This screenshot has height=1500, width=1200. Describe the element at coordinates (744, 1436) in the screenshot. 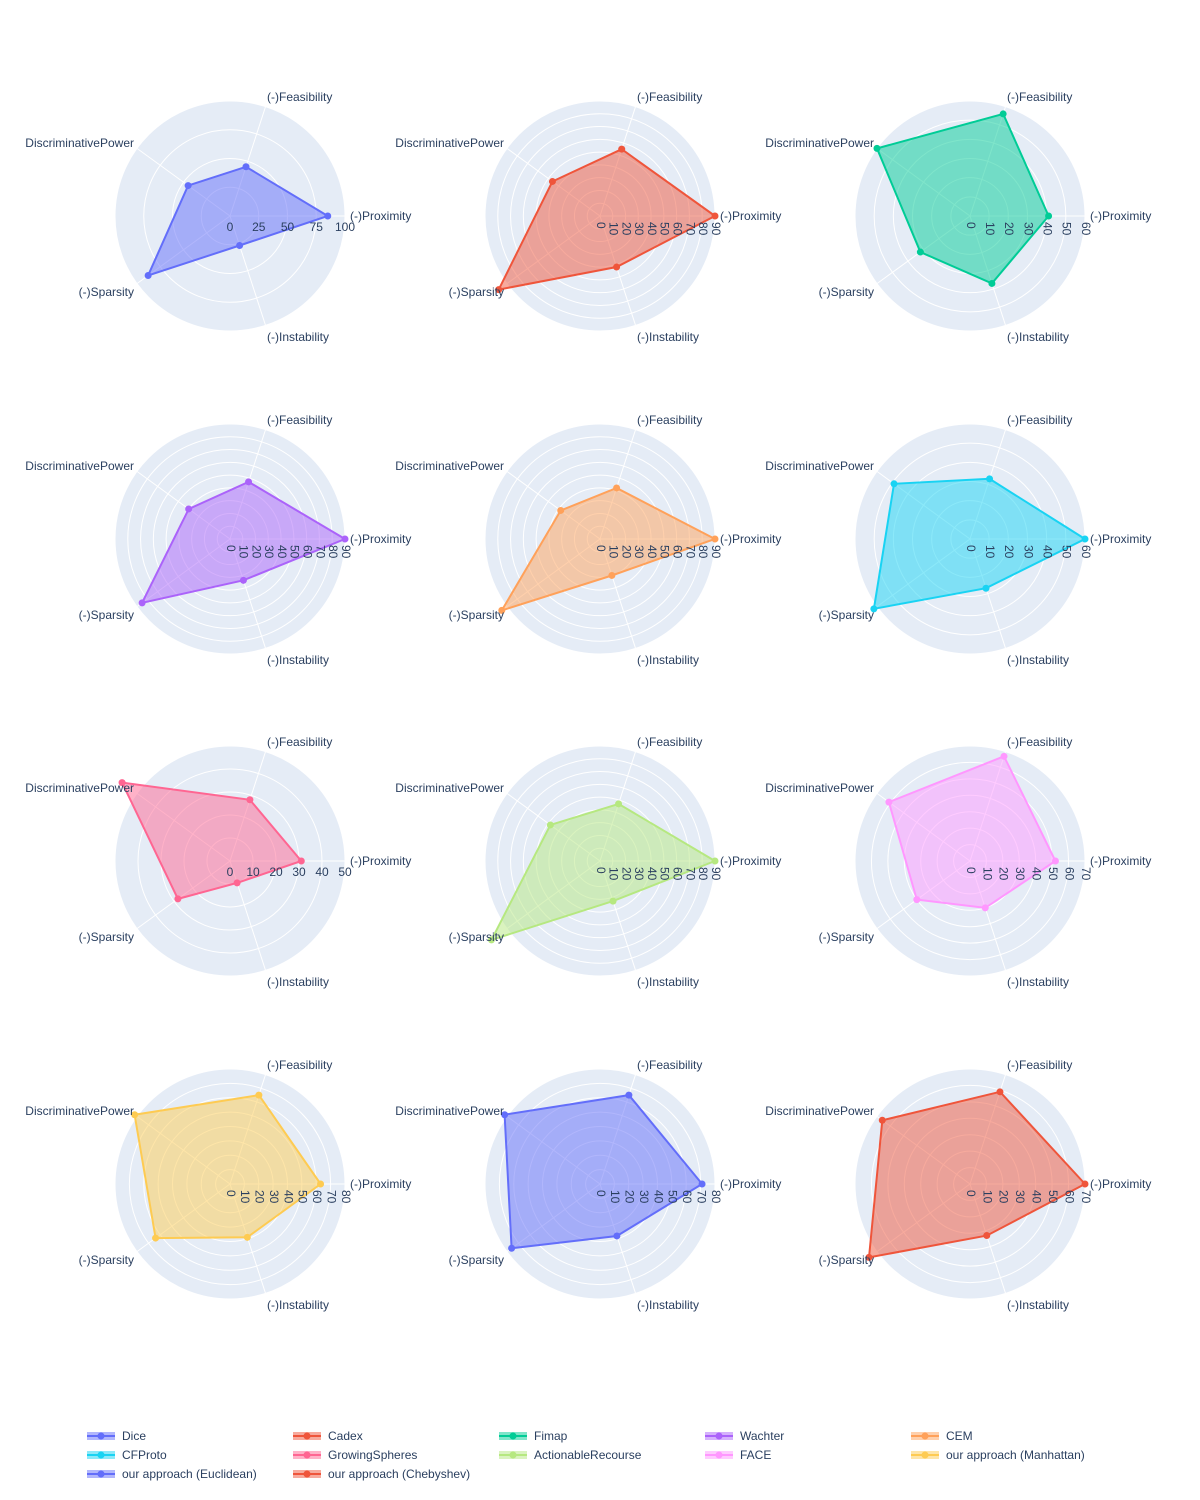

I see `legend-item: Wachter` at that location.